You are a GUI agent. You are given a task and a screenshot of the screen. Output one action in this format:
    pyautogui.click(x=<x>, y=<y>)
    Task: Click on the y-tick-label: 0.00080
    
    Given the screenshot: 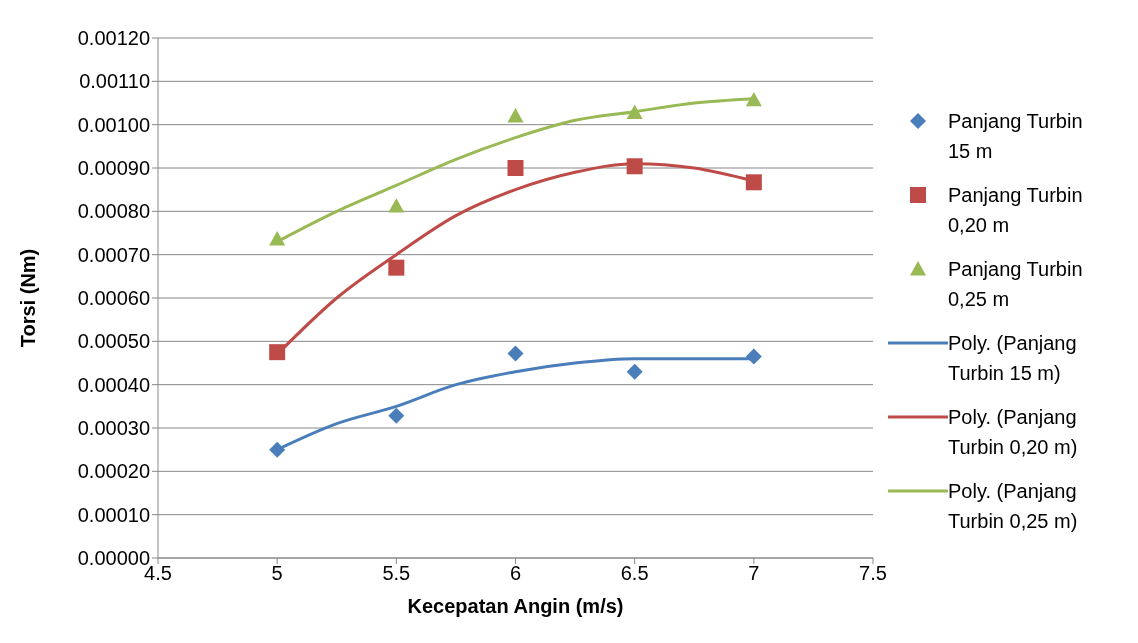 What is the action you would take?
    pyautogui.click(x=113, y=211)
    